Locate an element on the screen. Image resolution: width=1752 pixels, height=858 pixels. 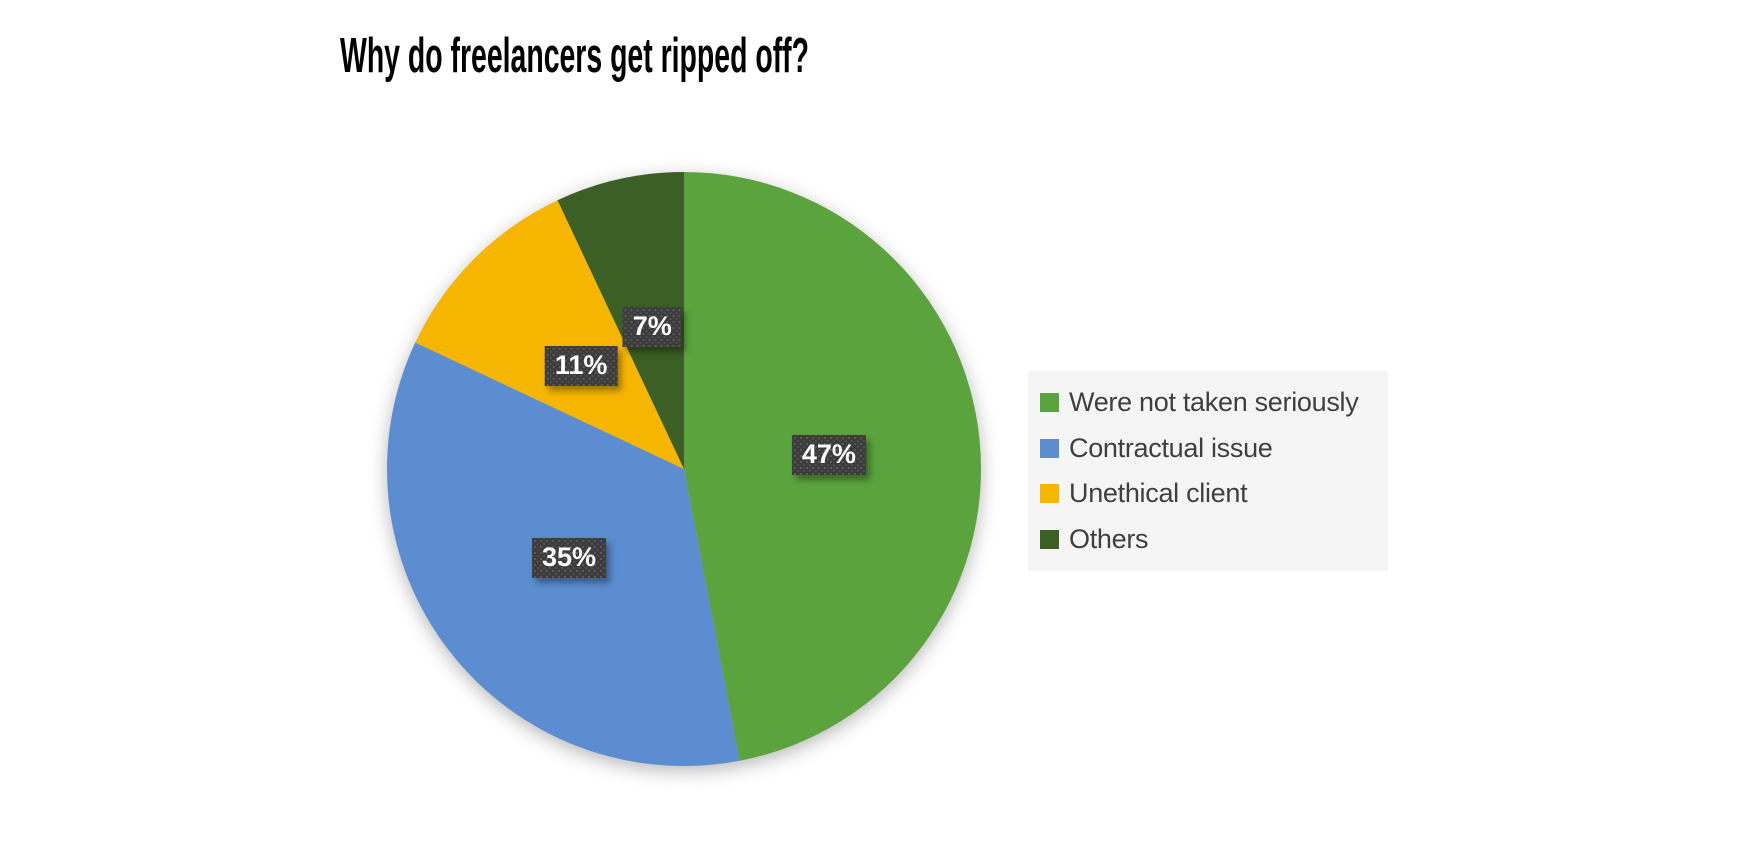
legend-item-others: Others is located at coordinates (1214, 539).